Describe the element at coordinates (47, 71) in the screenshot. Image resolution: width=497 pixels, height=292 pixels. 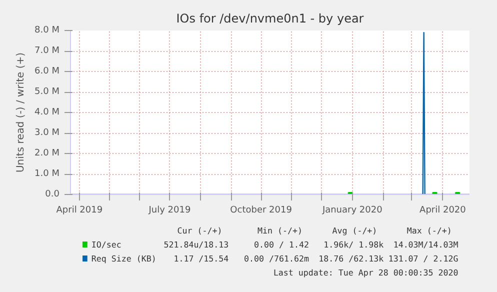
I see `y-tick-label: 6.0 M` at that location.